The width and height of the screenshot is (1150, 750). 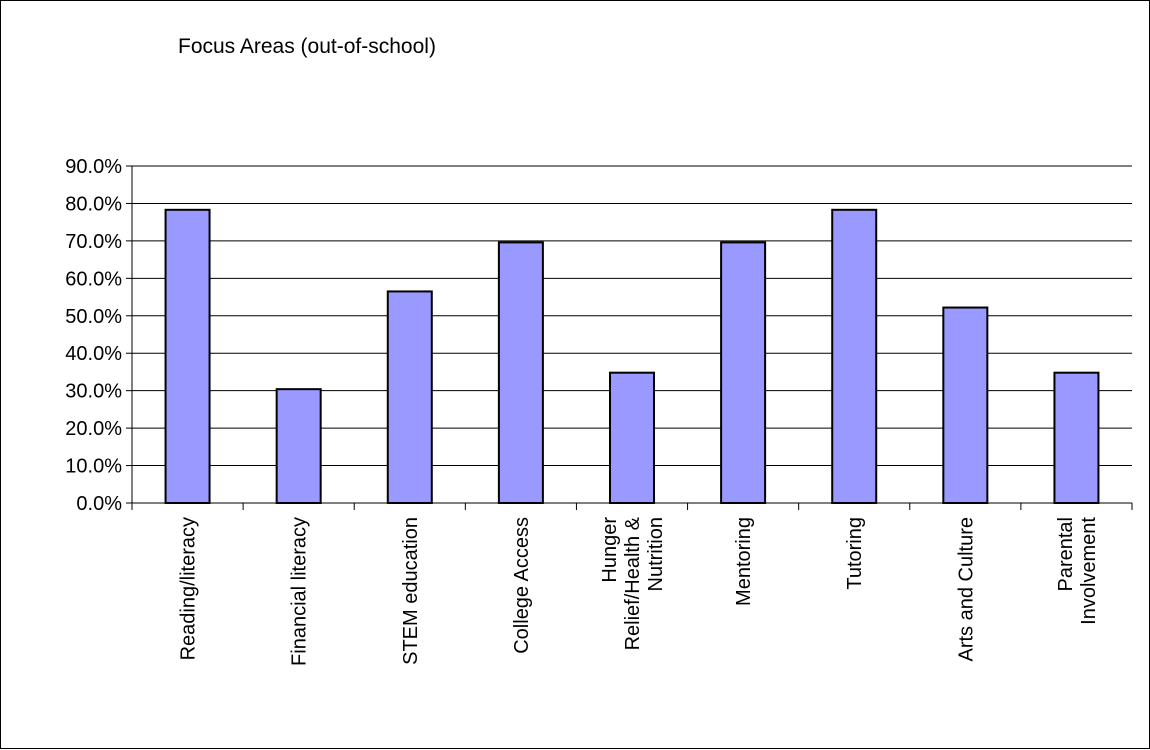 I want to click on category-label: Financial literacy, so click(x=300, y=591).